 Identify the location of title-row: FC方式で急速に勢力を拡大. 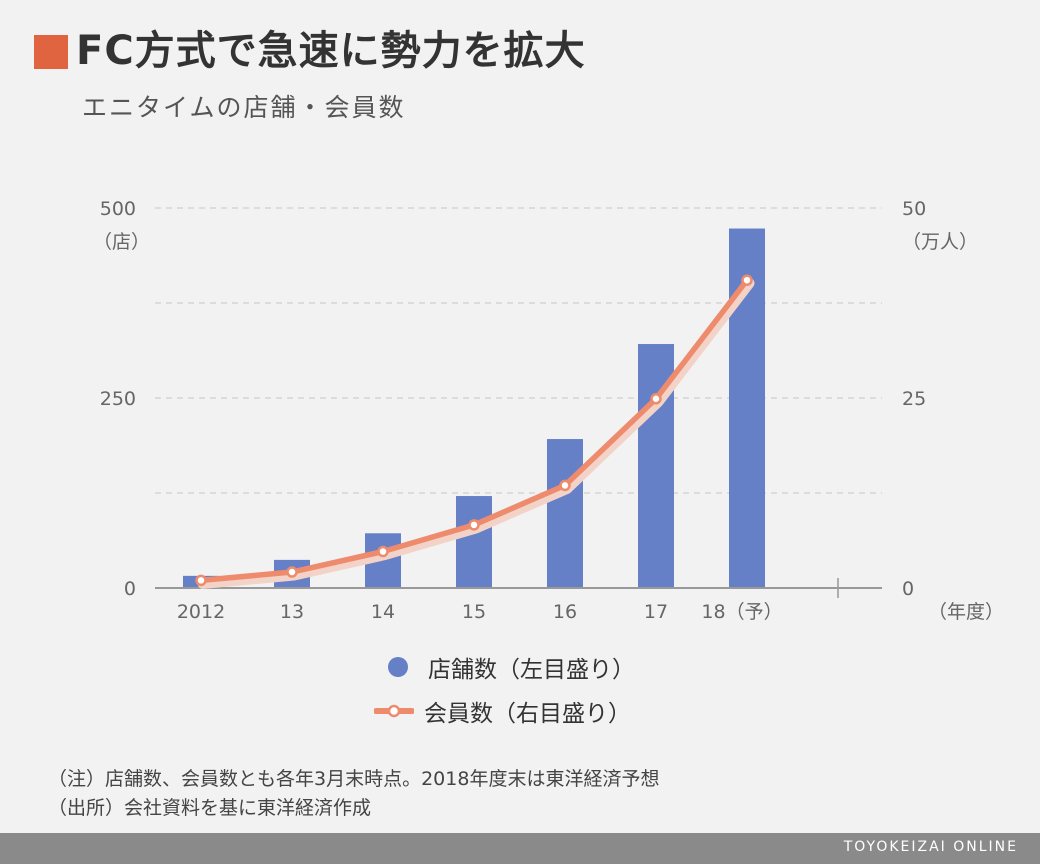
(310, 47).